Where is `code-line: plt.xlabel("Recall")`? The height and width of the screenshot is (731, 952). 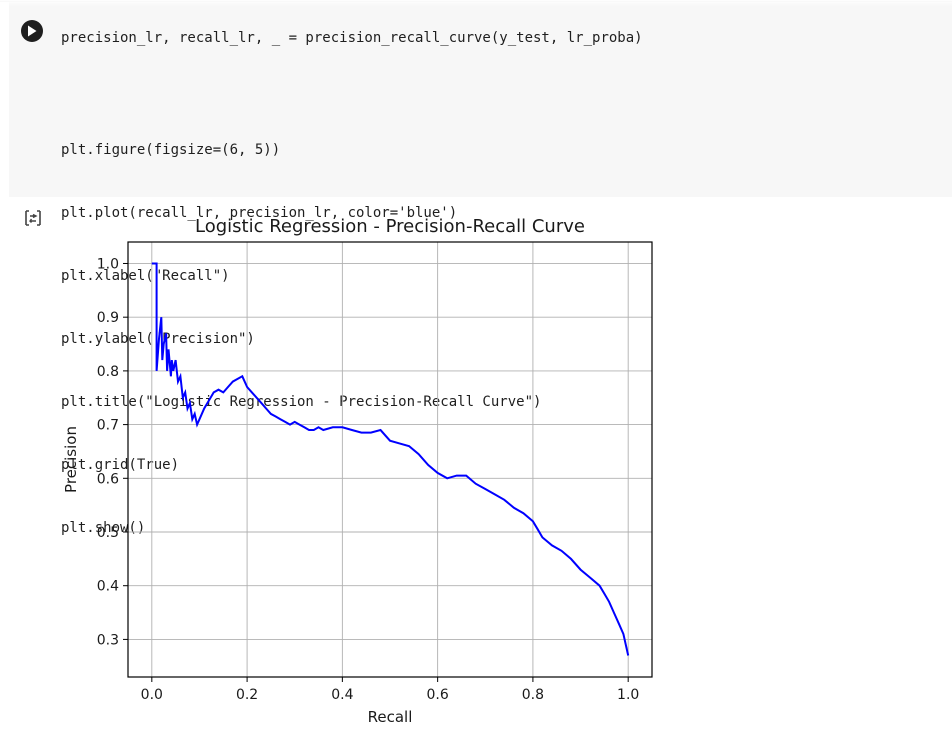 code-line: plt.xlabel("Recall") is located at coordinates (145, 276).